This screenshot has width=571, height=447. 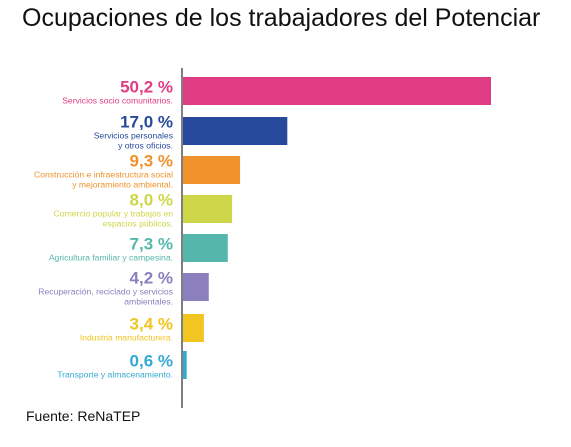 I want to click on value-label: 0,6 %, so click(x=151, y=361).